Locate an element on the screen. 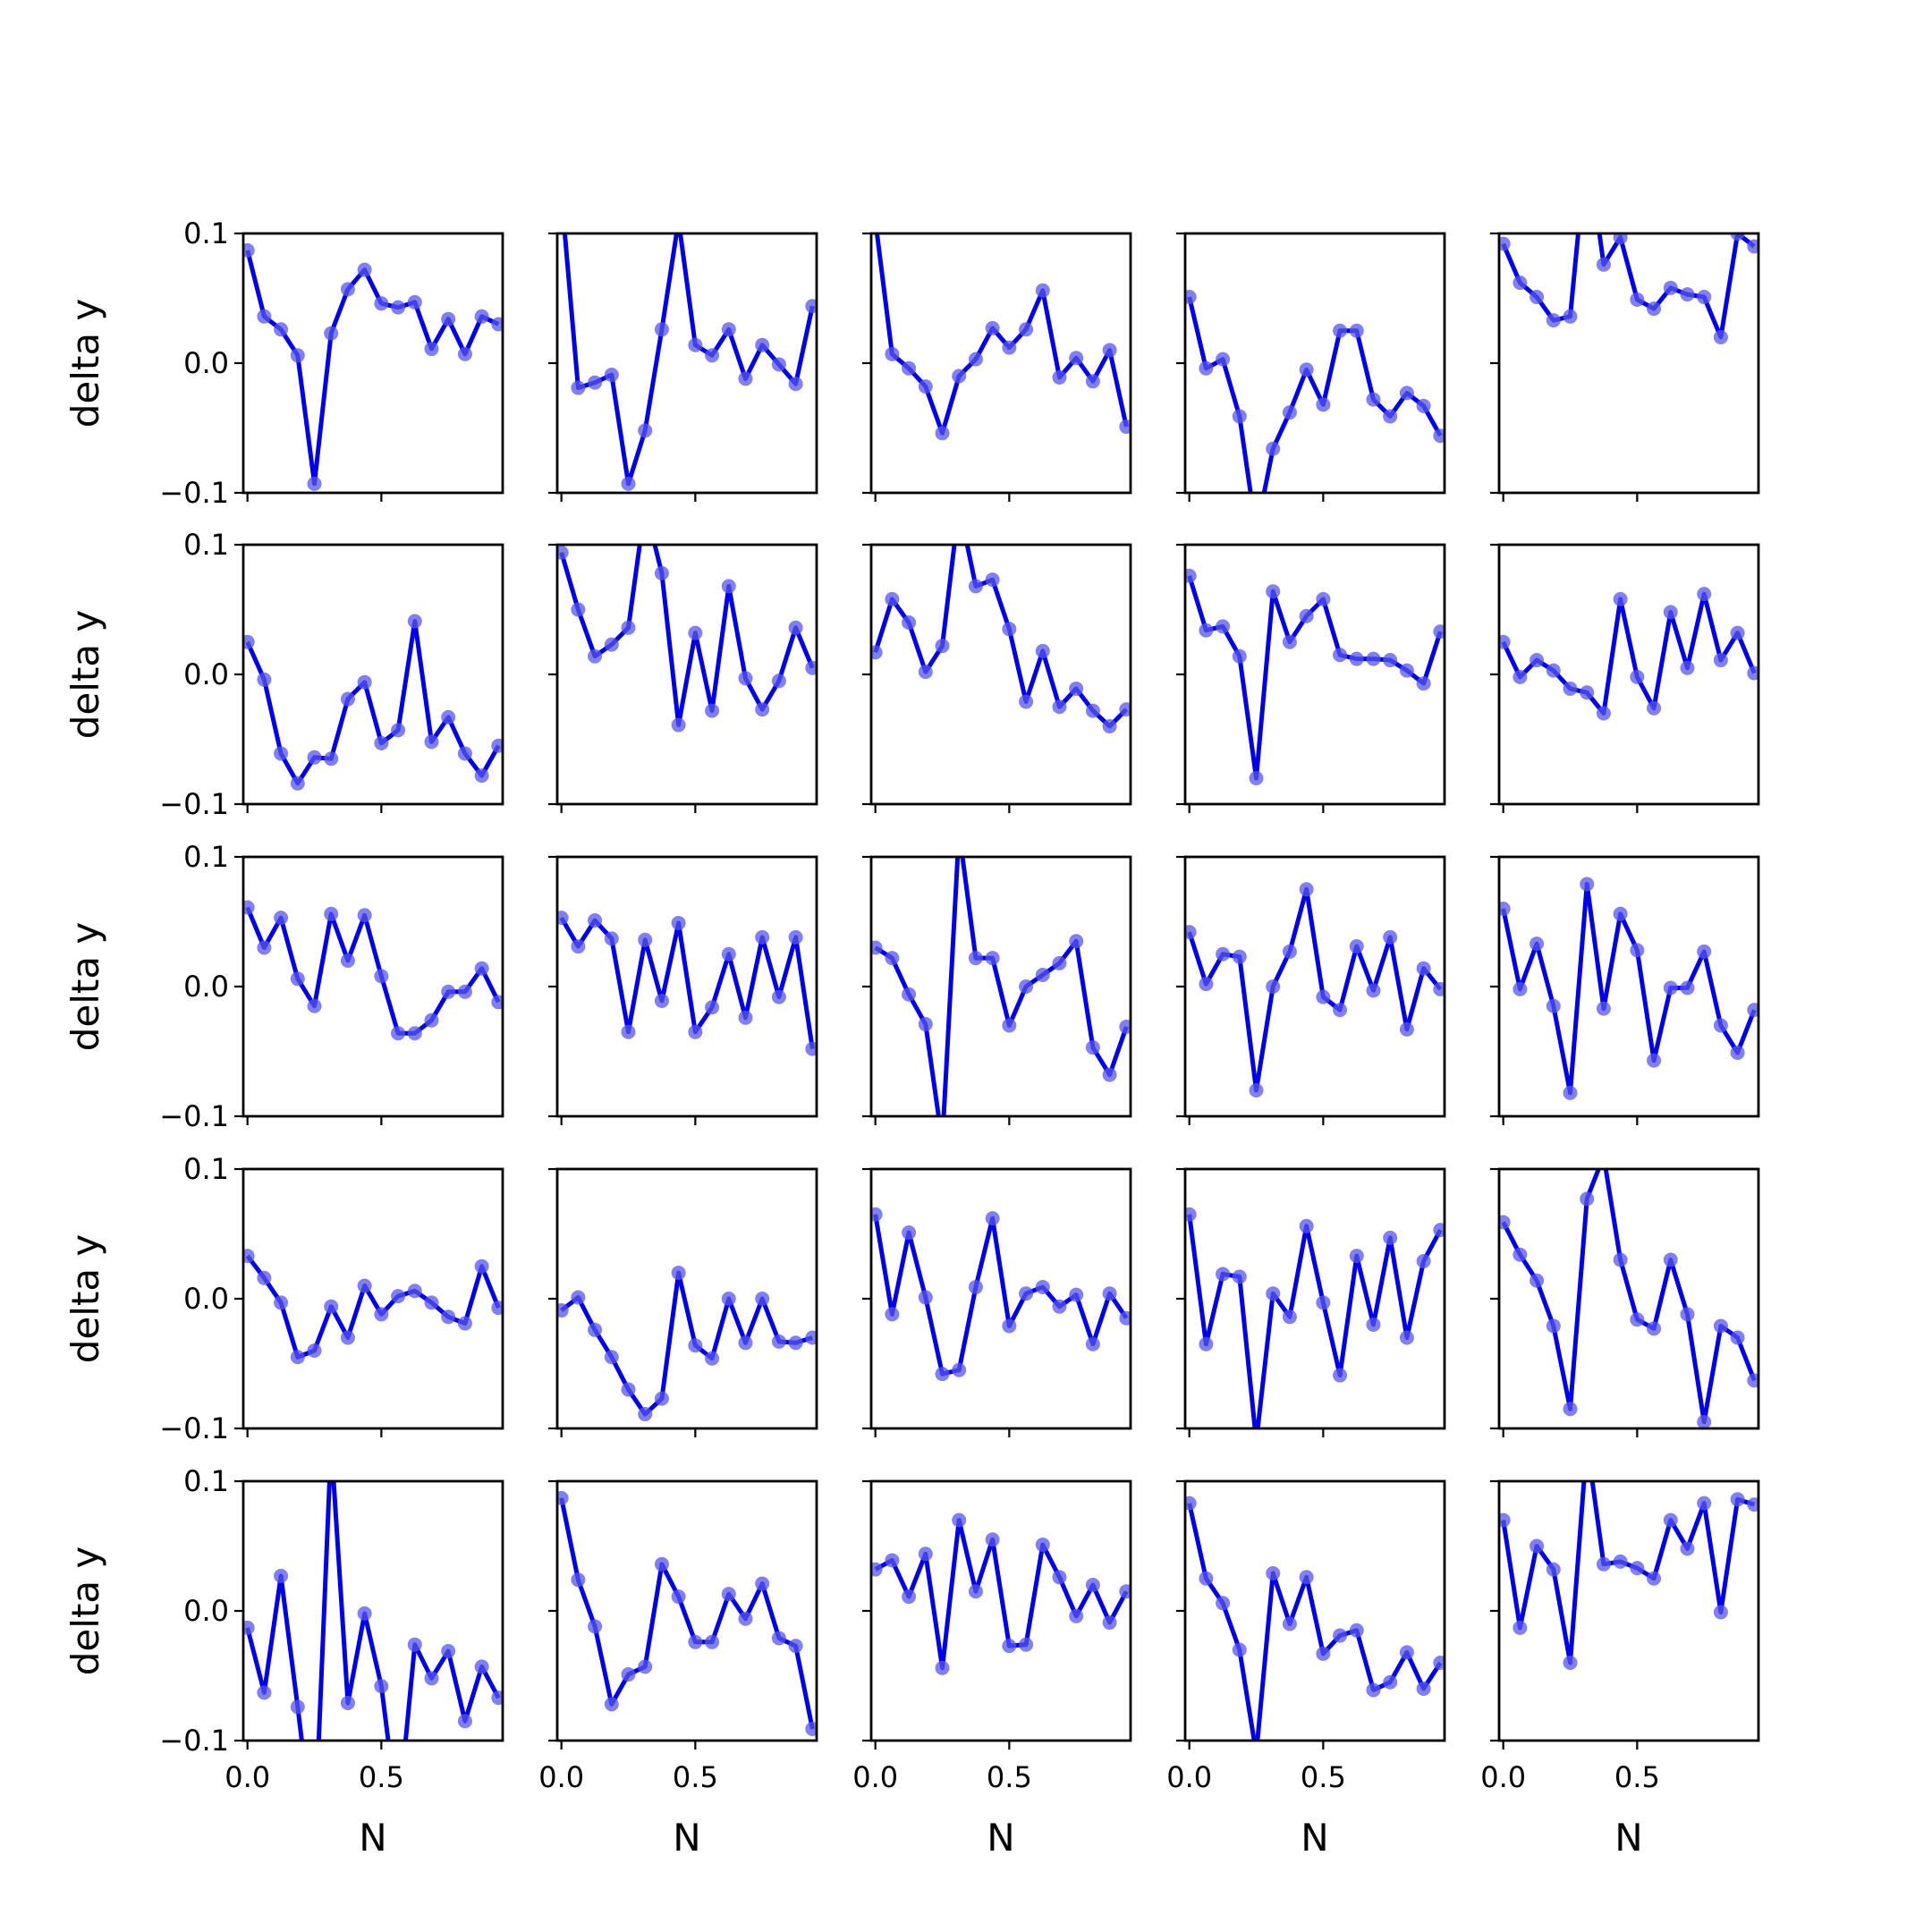 This screenshot has height=1932, width=1932. x-axis-label: N is located at coordinates (1314, 1838).